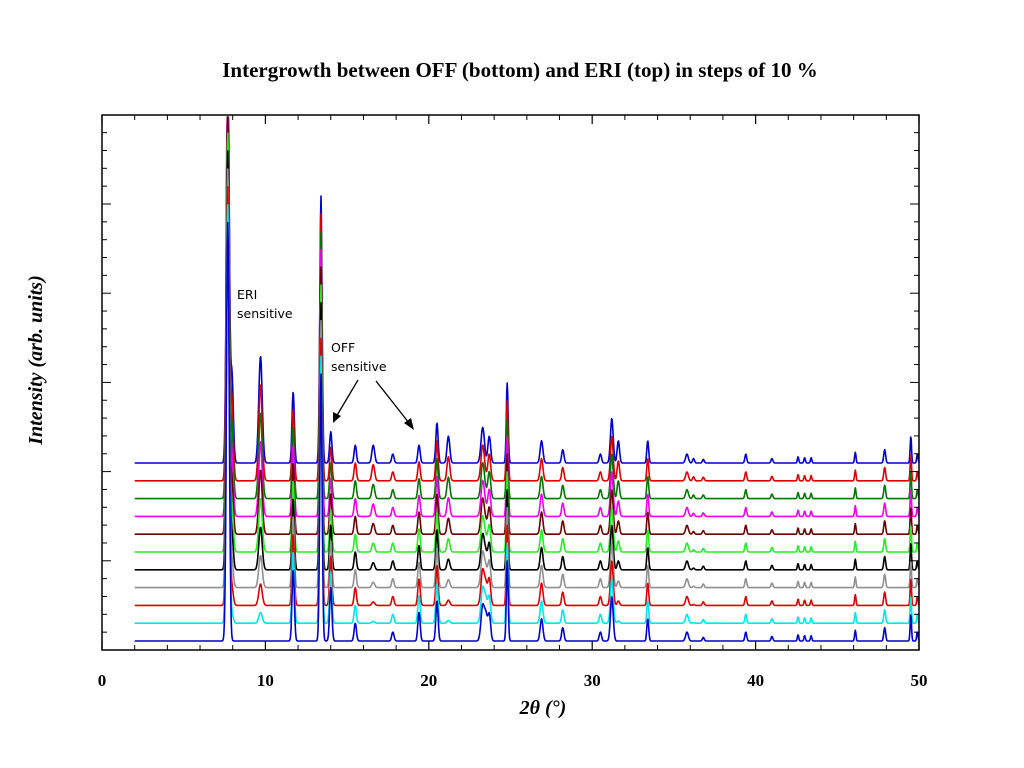  What do you see at coordinates (247, 294) in the screenshot?
I see `annotation-eri-line1: ERI` at bounding box center [247, 294].